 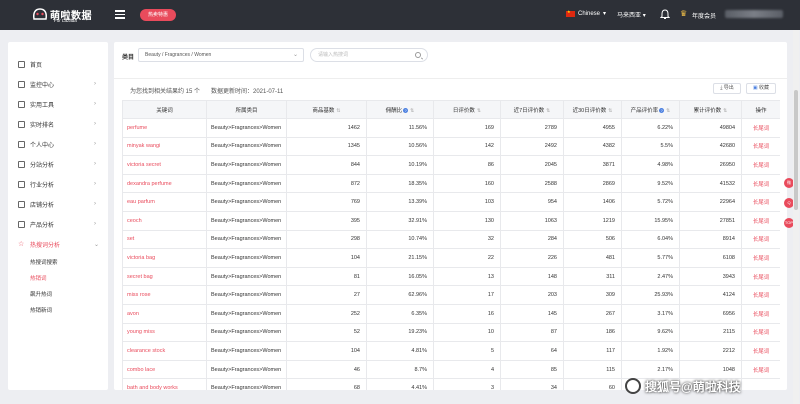 What do you see at coordinates (665, 14) in the screenshot?
I see `bell-icon` at bounding box center [665, 14].